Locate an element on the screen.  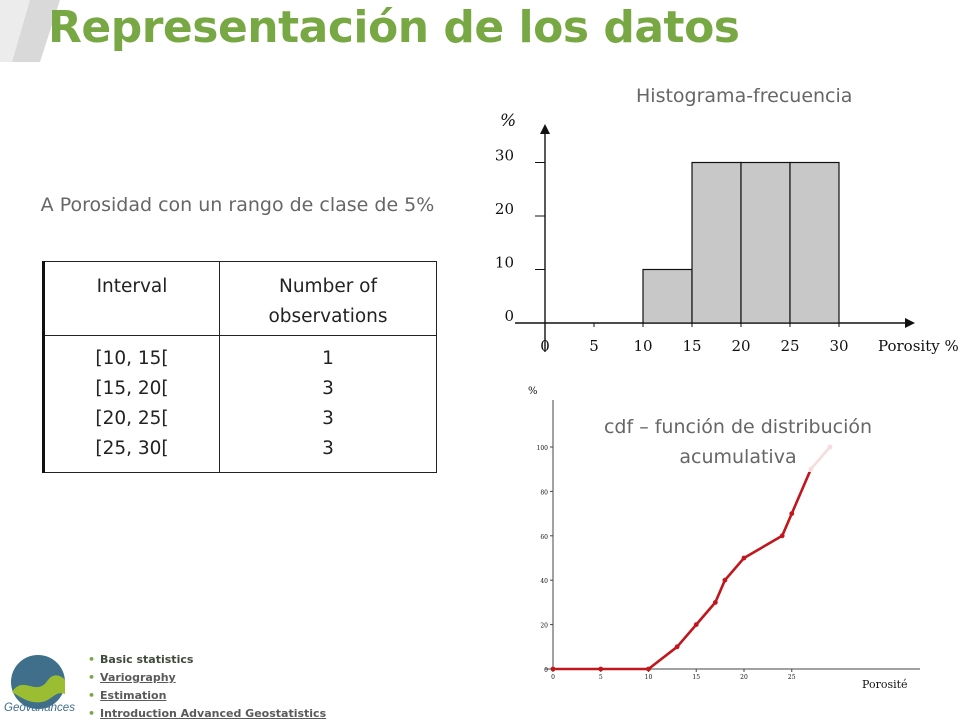
count-value: 1 is located at coordinates (328, 358).